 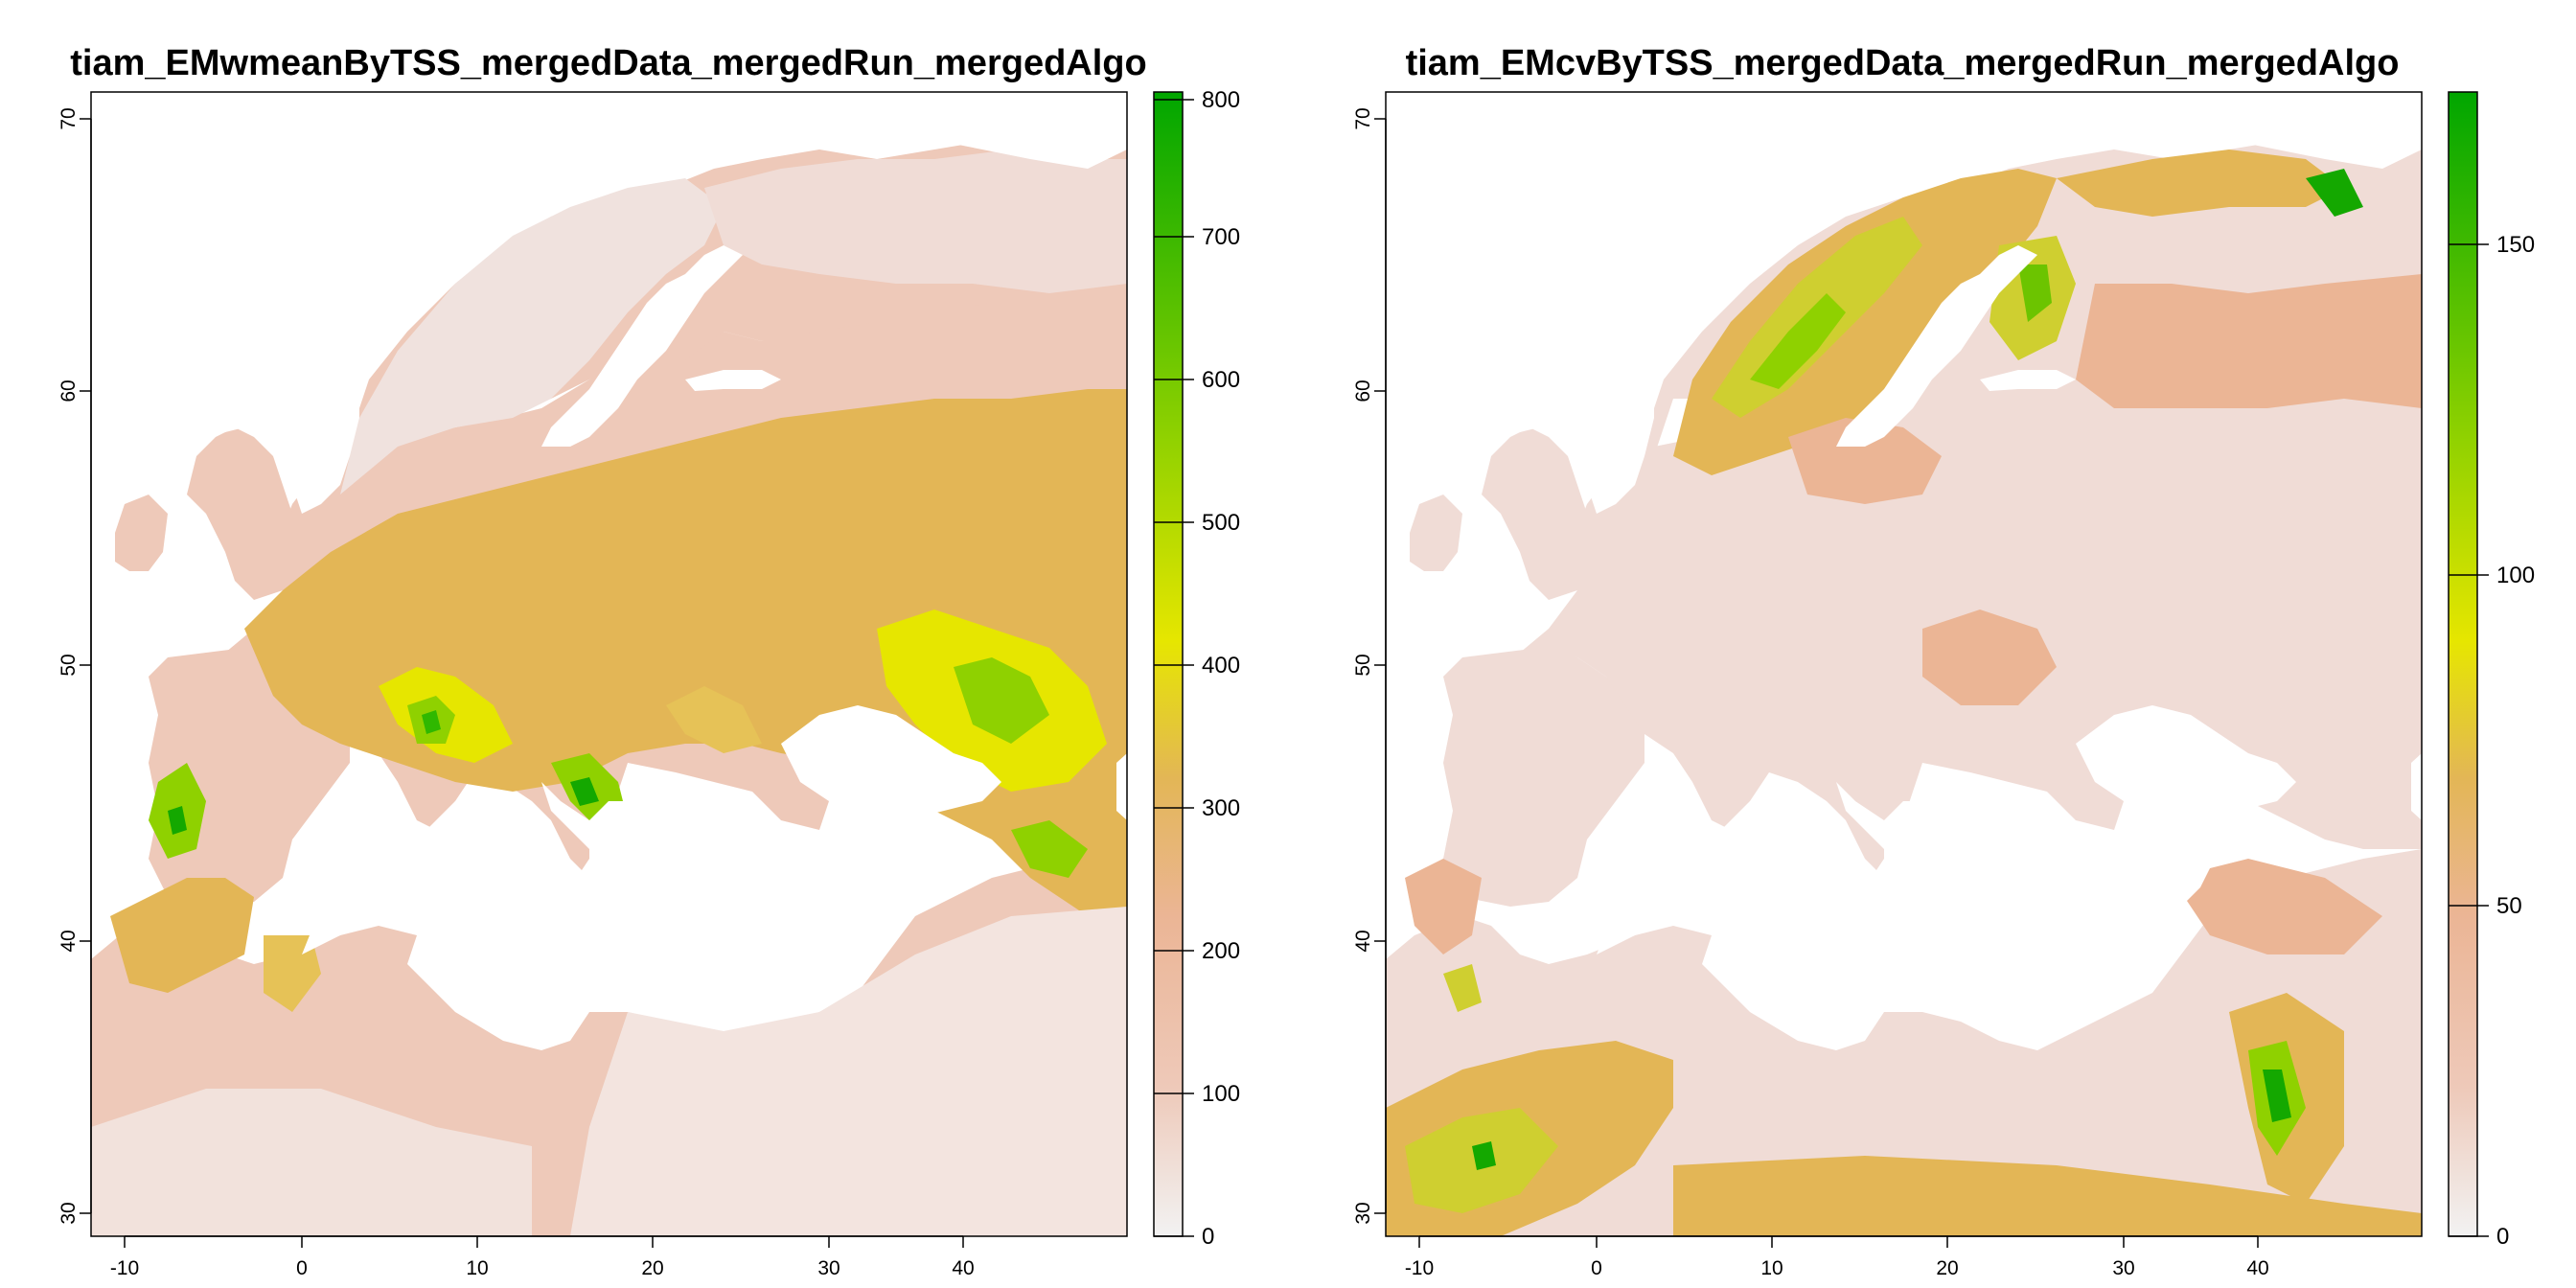 I want to click on colorbar-right-ticks, so click(x=2469, y=740).